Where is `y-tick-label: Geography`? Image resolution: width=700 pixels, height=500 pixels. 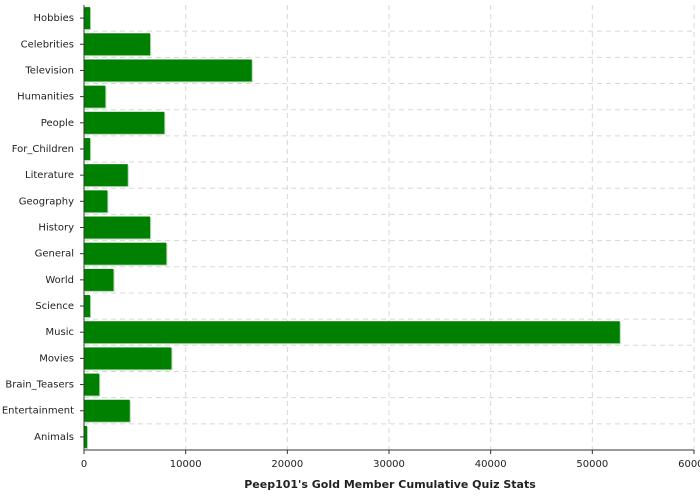 y-tick-label: Geography is located at coordinates (46, 201).